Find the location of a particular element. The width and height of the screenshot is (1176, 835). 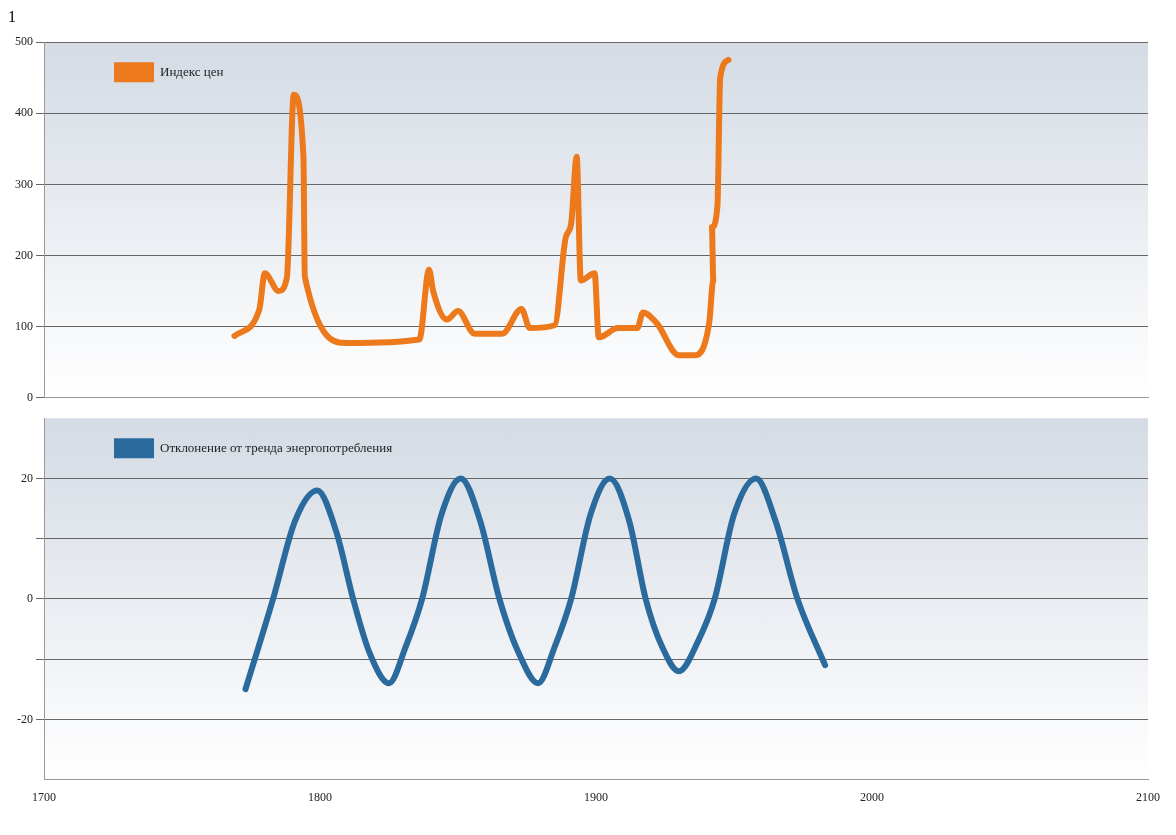

y-tick-label: -20 is located at coordinates (25, 718).